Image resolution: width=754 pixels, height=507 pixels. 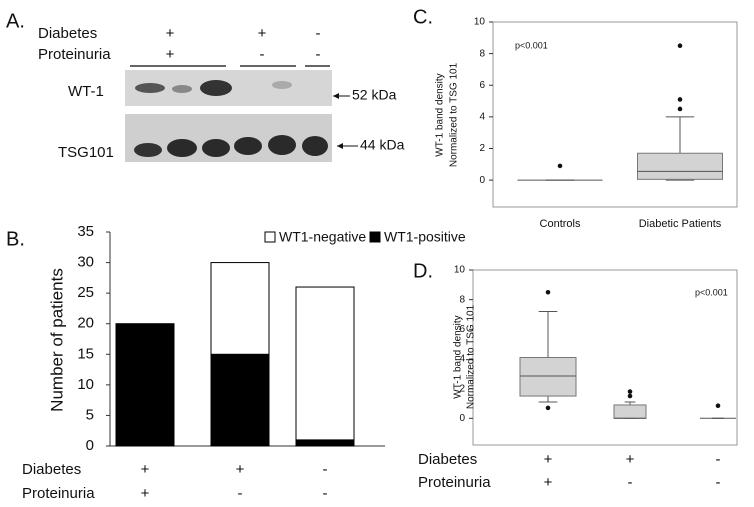 What do you see at coordinates (322, 237) in the screenshot?
I see `legend-label: WT1-negative` at bounding box center [322, 237].